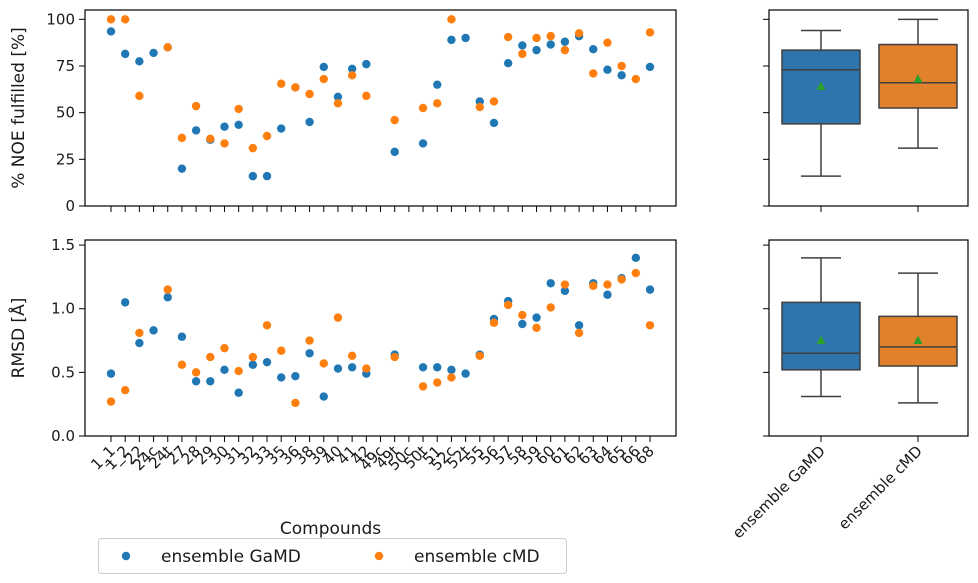 The width and height of the screenshot is (978, 583). What do you see at coordinates (645, 455) in the screenshot?
I see `x-tick-label: 68` at bounding box center [645, 455].